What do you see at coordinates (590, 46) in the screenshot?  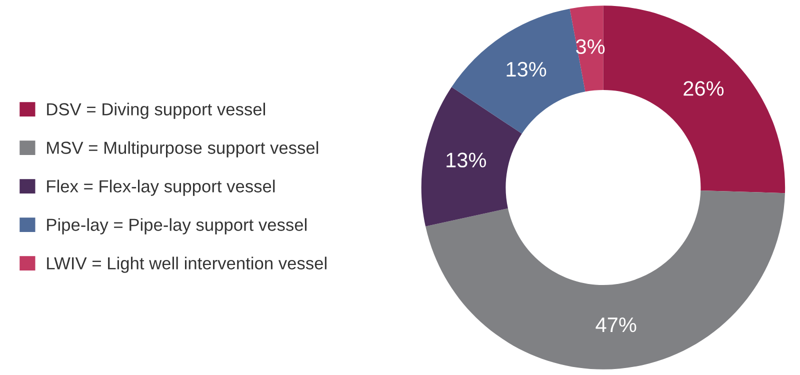 I see `data-label: 3%` at bounding box center [590, 46].